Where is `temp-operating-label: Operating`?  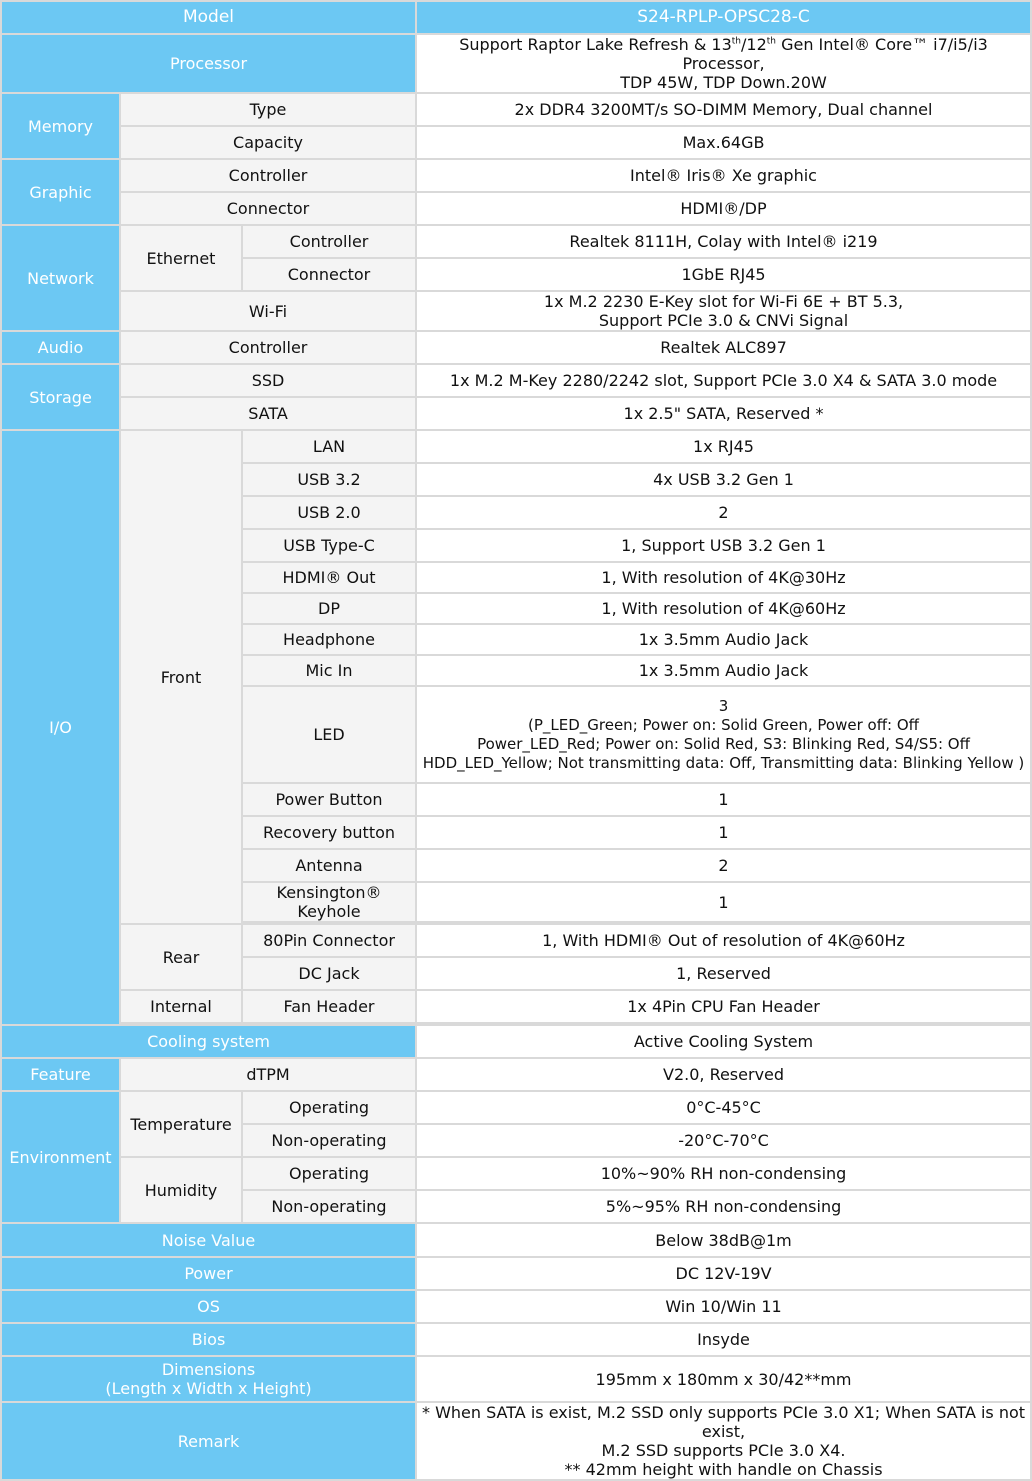 temp-operating-label: Operating is located at coordinates (329, 1107).